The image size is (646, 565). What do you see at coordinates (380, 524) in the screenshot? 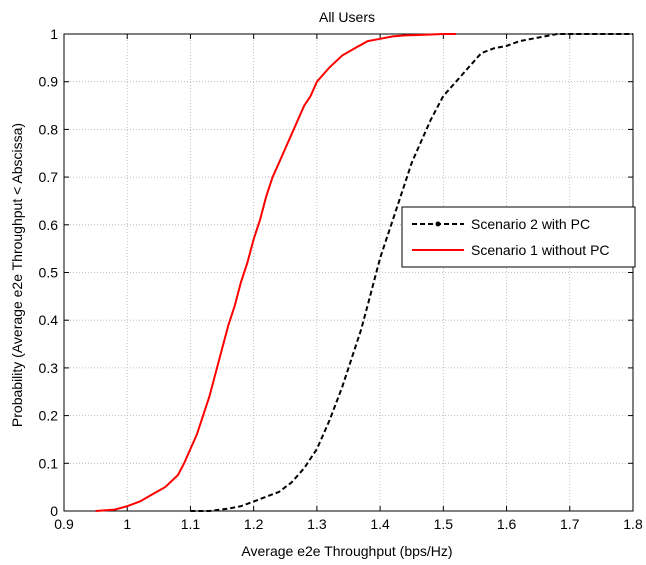
I see `x-tick-label: 1.4` at bounding box center [380, 524].